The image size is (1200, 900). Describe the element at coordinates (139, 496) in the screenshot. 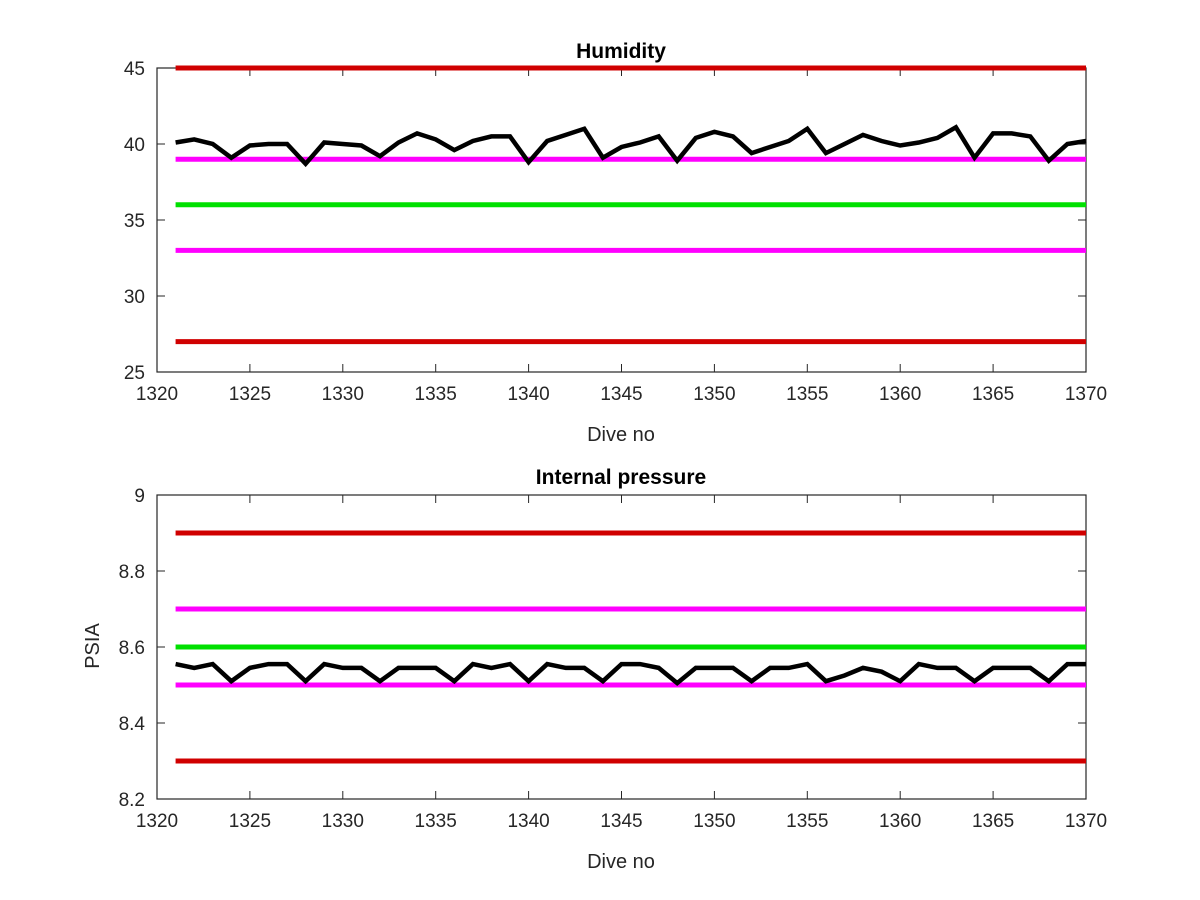

I see `y-tick-label: 9` at that location.